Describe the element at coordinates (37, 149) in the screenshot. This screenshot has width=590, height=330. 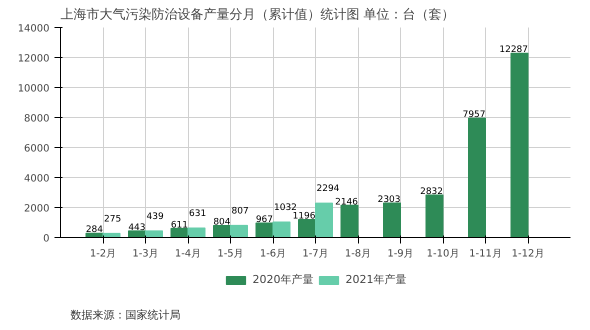
I see `y-tick-label: 6000` at that location.